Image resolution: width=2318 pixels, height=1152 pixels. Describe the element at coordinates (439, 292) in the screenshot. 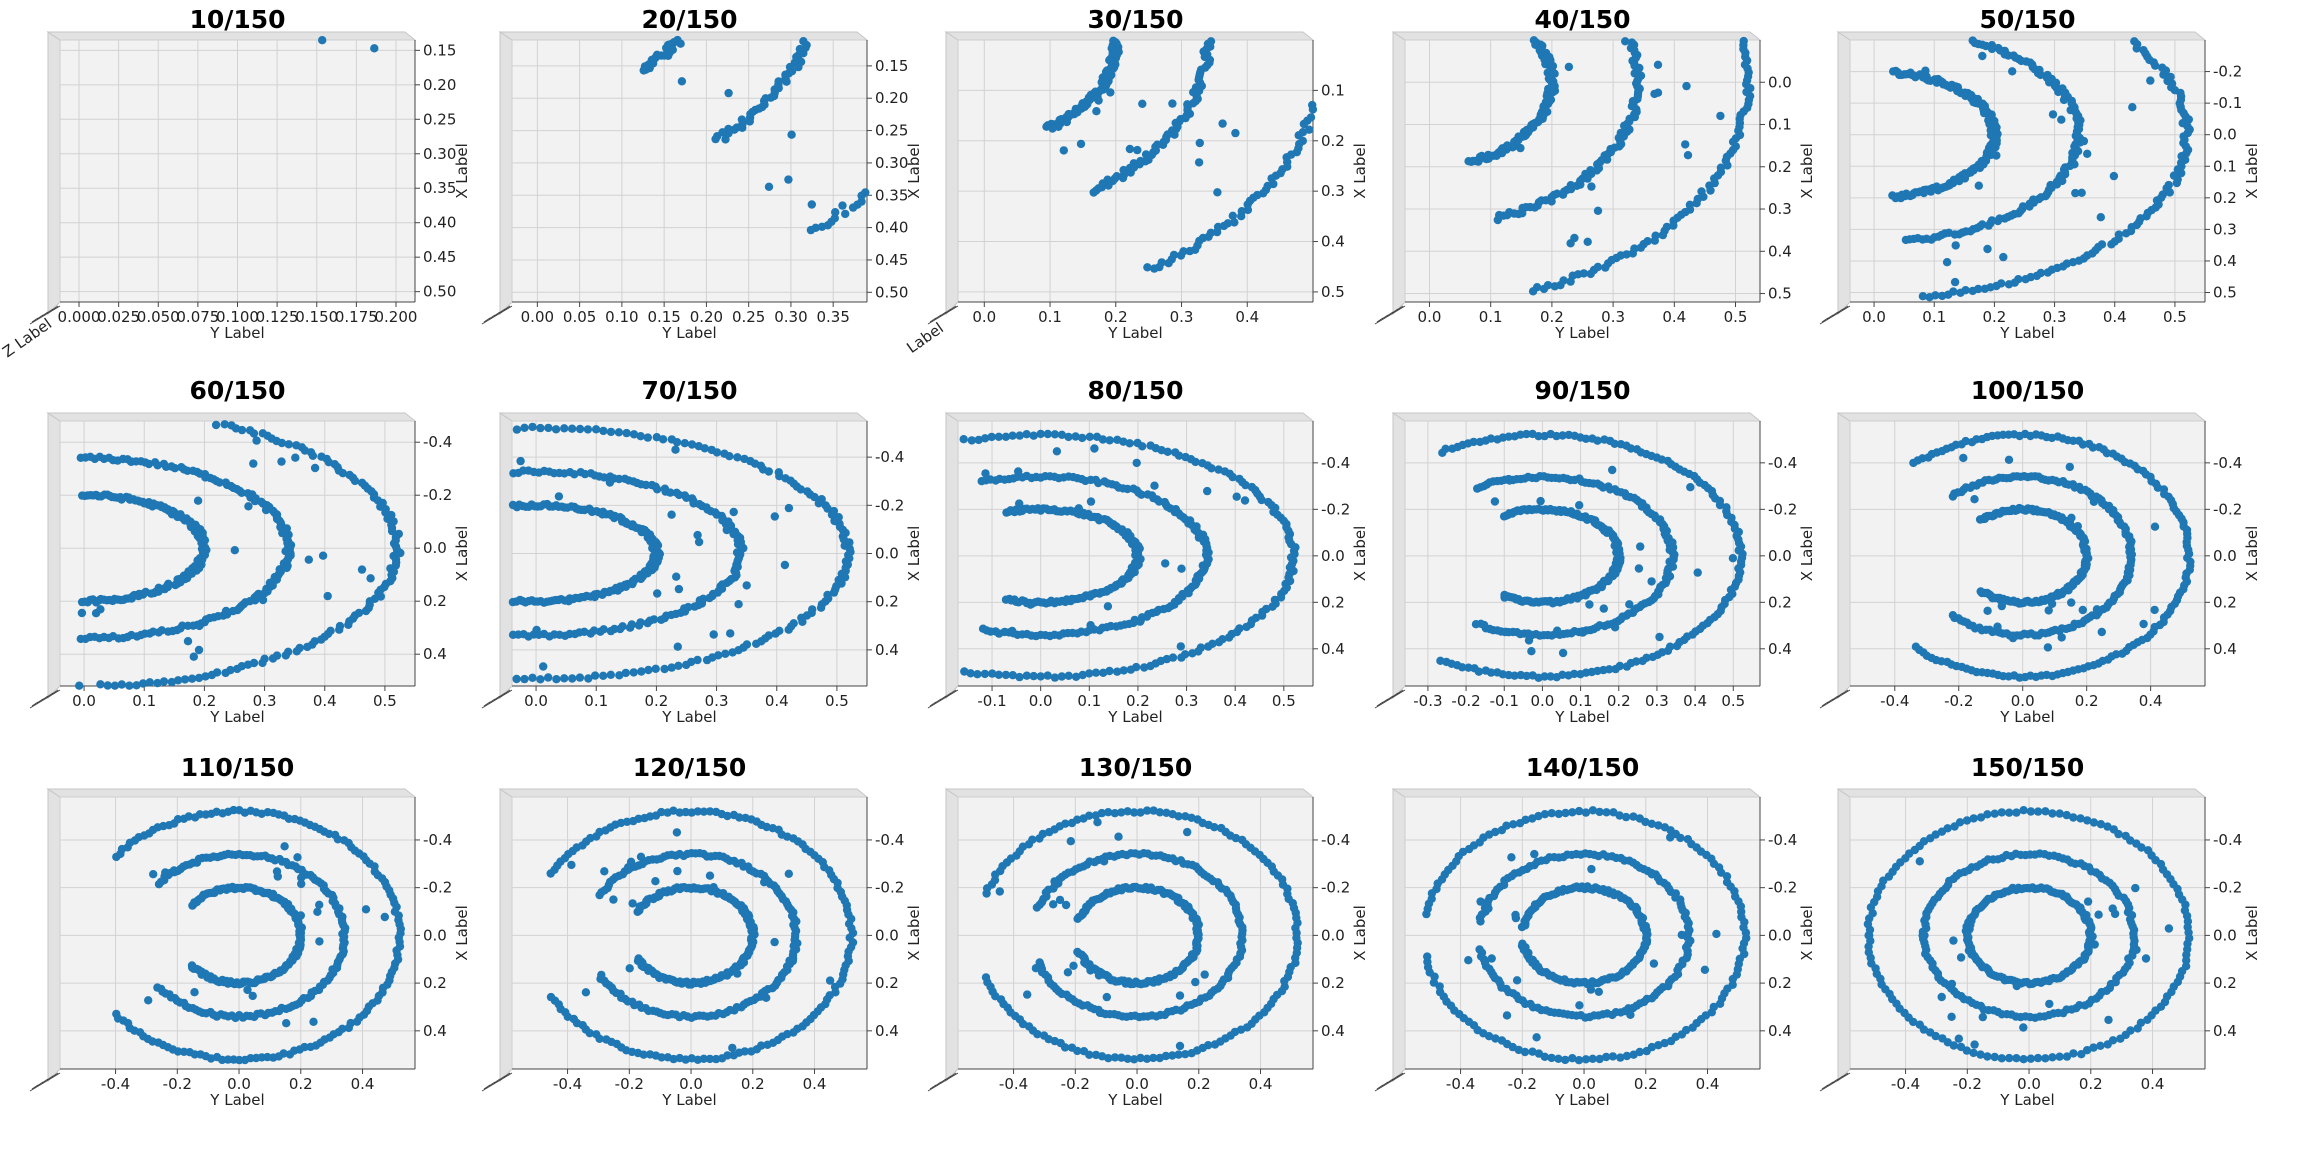

I see `y-tick-label: 0.50` at that location.